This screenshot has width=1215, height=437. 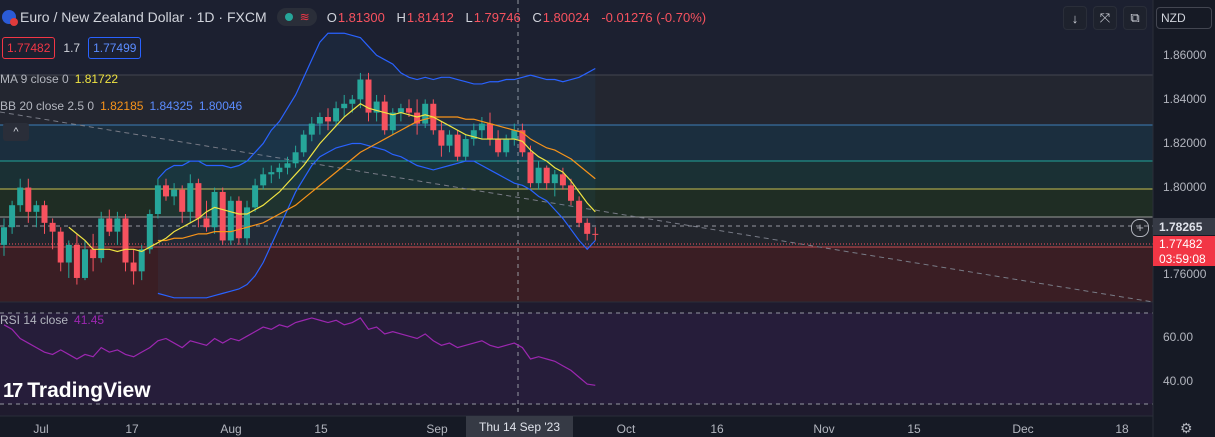 I want to click on ohlc-key-low: L, so click(x=469, y=17).